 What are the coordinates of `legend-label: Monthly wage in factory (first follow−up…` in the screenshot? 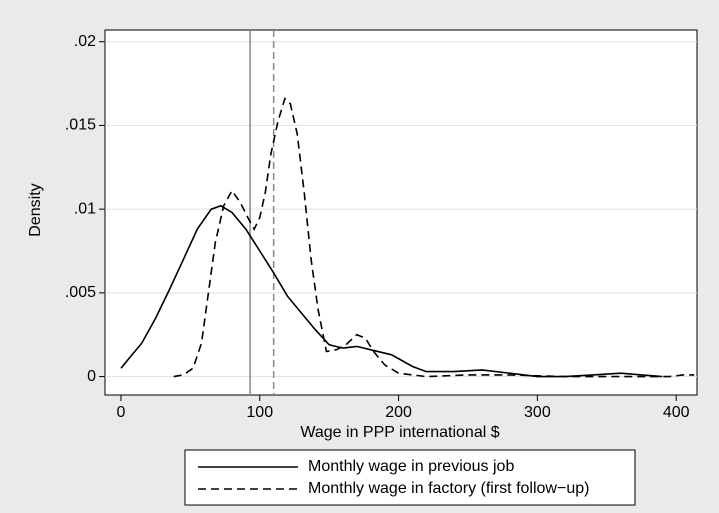 It's located at (448, 488).